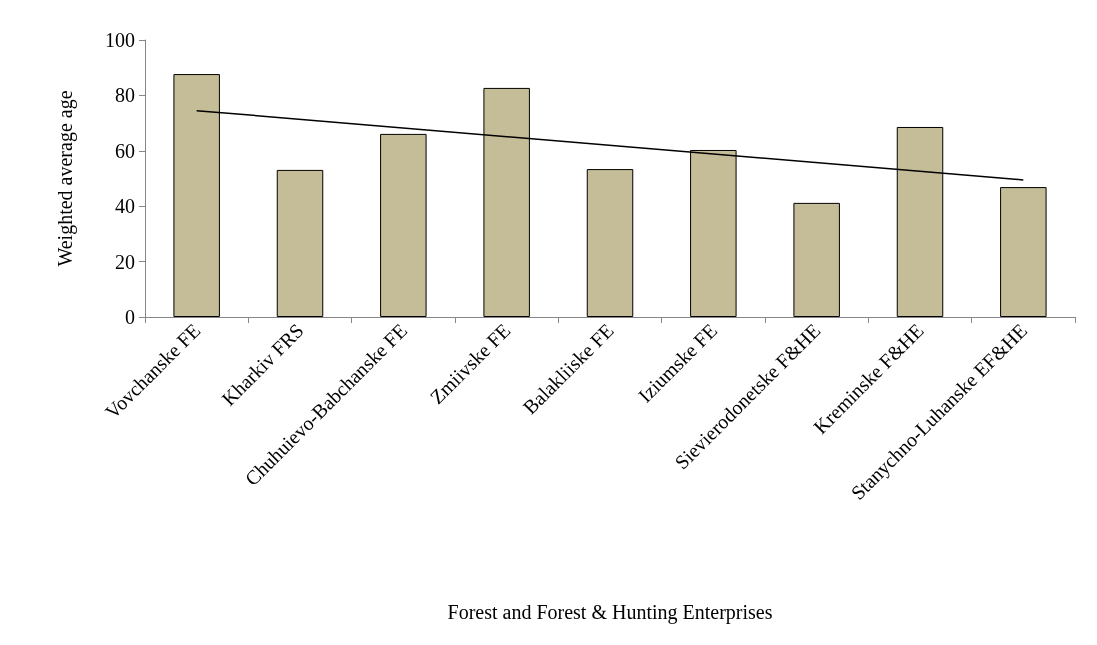 This screenshot has height=645, width=1097. I want to click on y-tick-label: 80, so click(125, 95).